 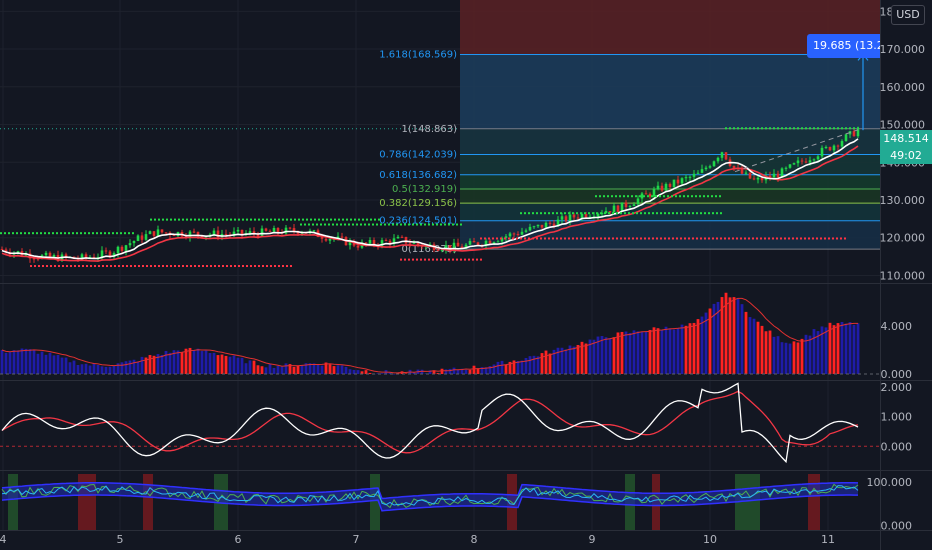 What do you see at coordinates (670, 164) in the screenshot?
I see `fib-zone` at bounding box center [670, 164].